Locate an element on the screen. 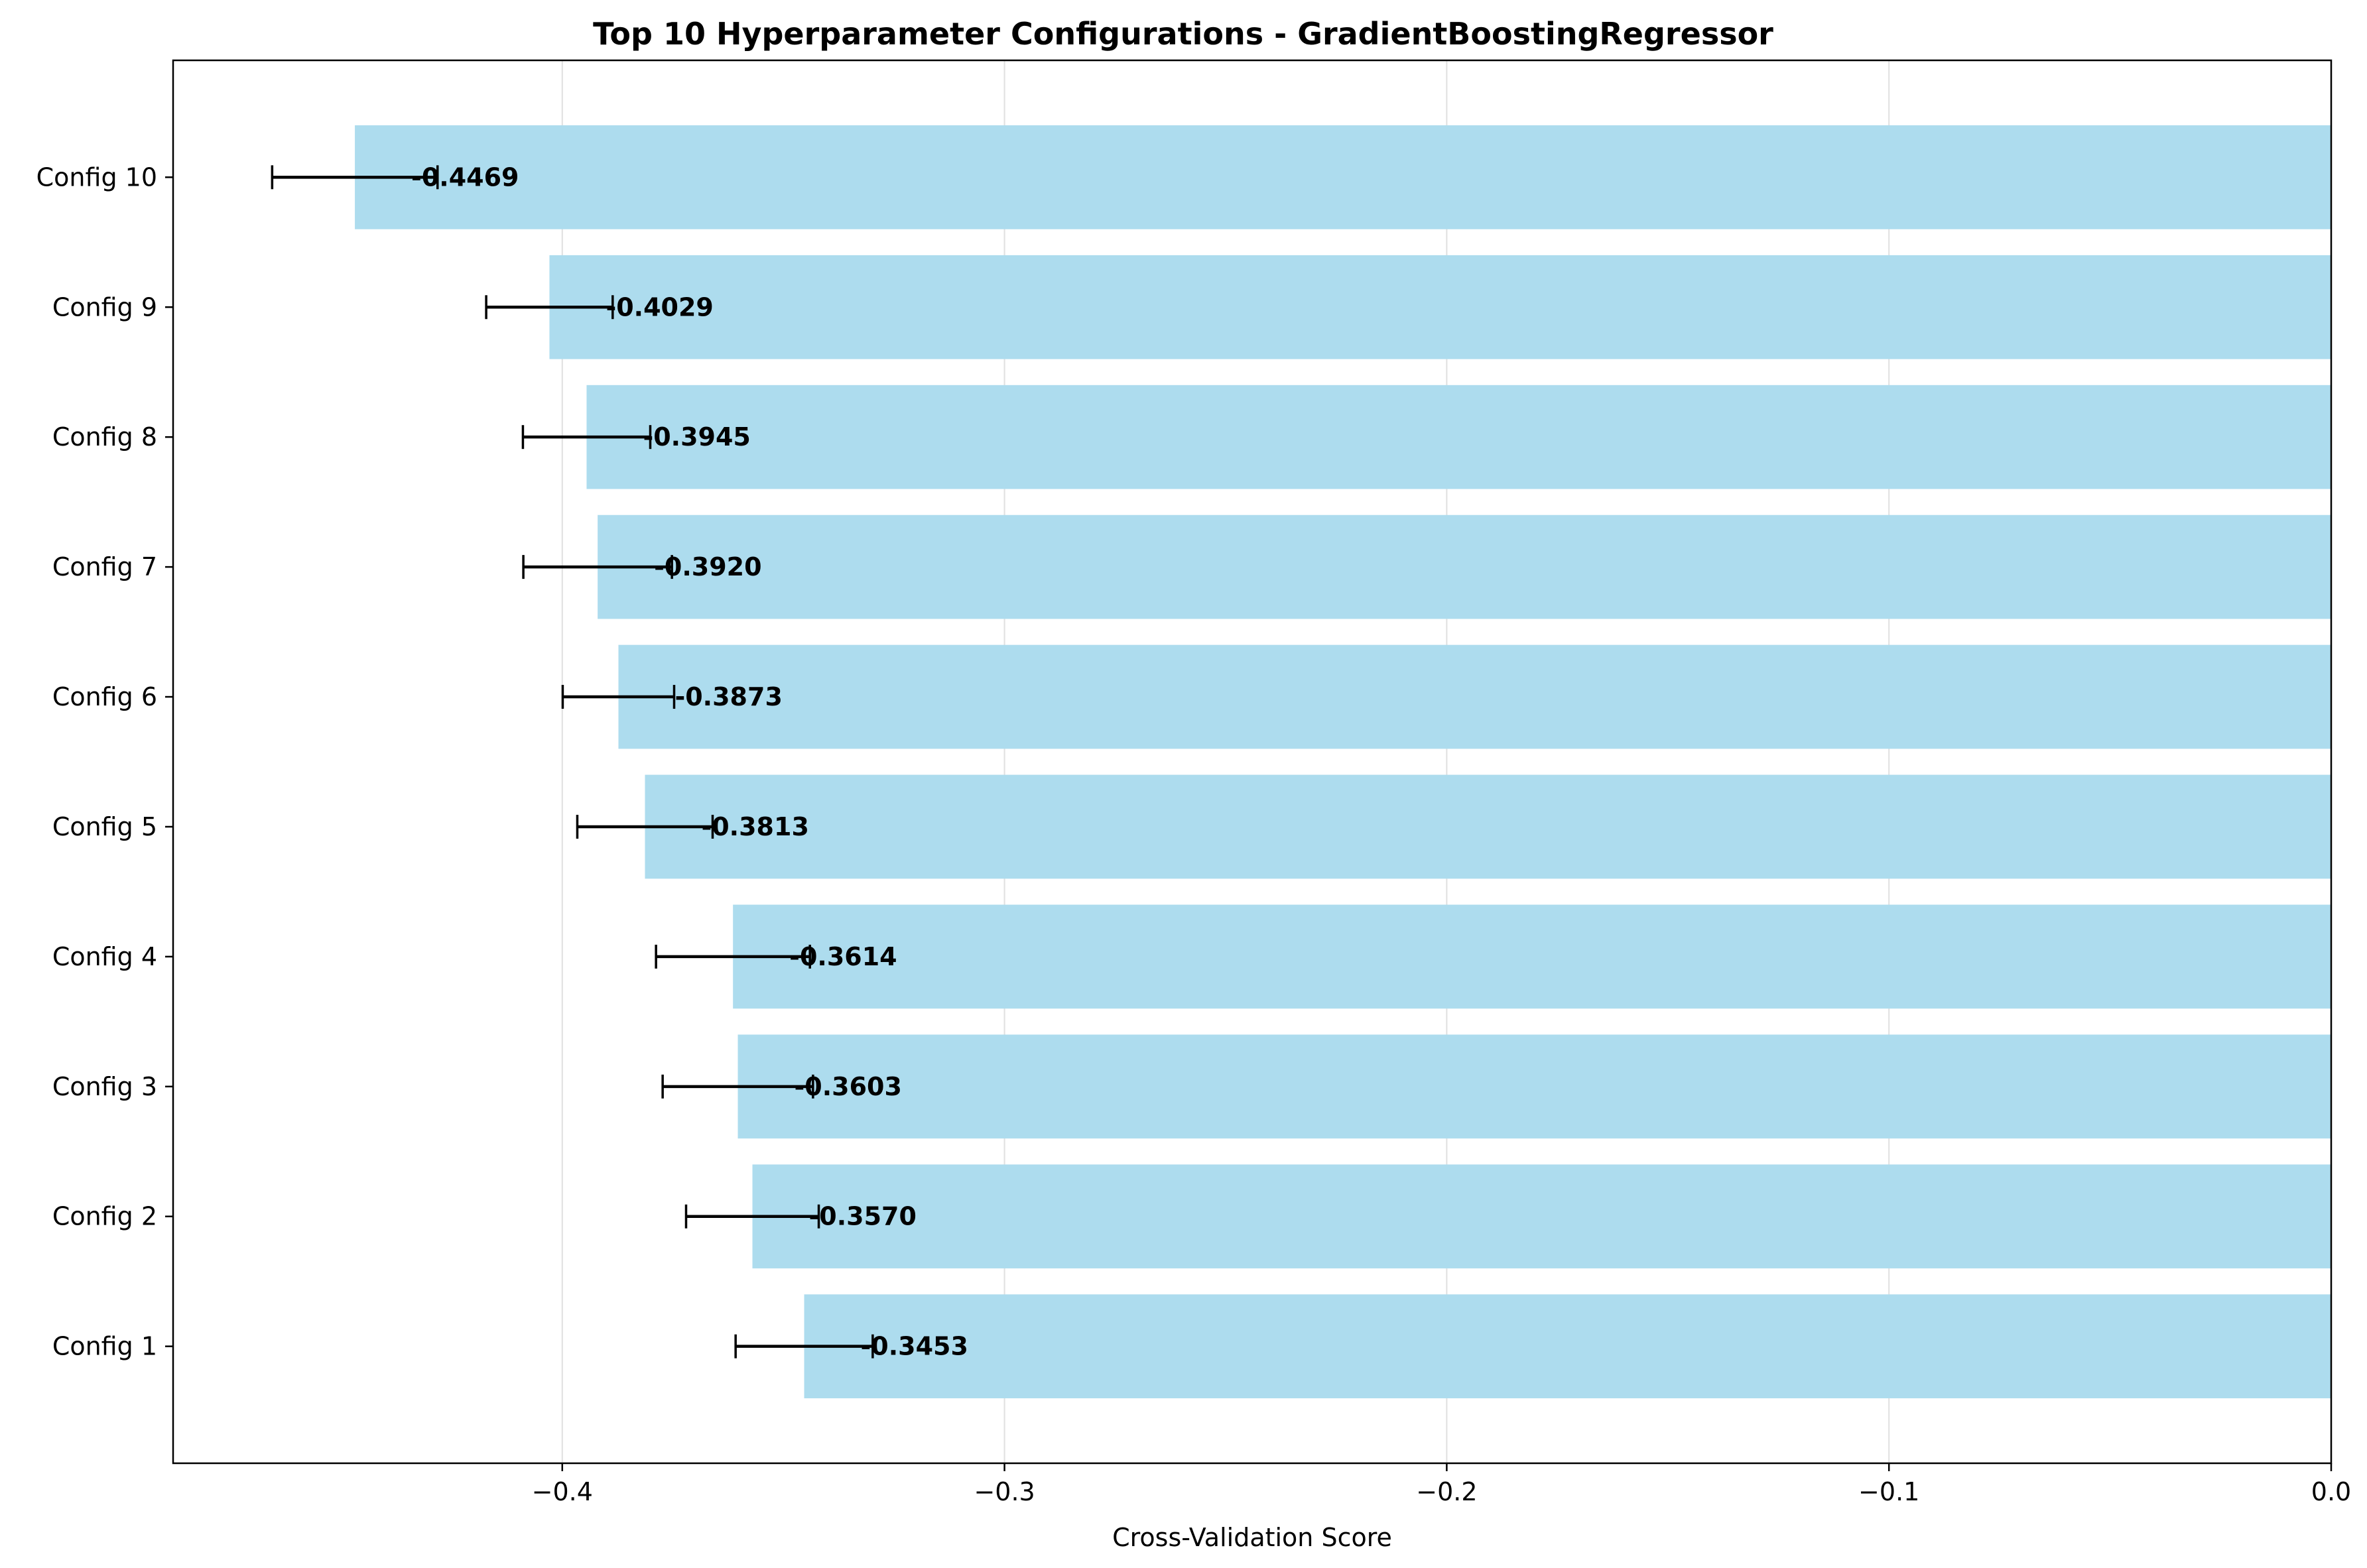 The height and width of the screenshot is (1568, 2367). x-axis: −0.4 −0.3 −0.2 −0.1 0.0 is located at coordinates (1441, 1484).